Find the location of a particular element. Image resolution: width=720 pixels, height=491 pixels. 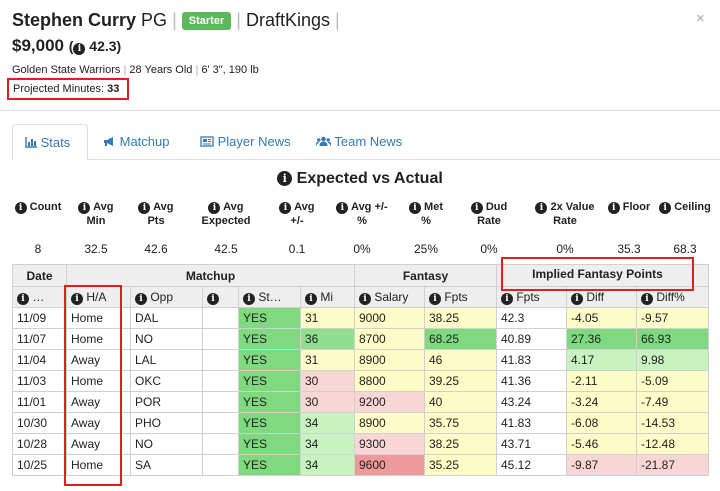

stat-value: 25% is located at coordinates (426, 249).